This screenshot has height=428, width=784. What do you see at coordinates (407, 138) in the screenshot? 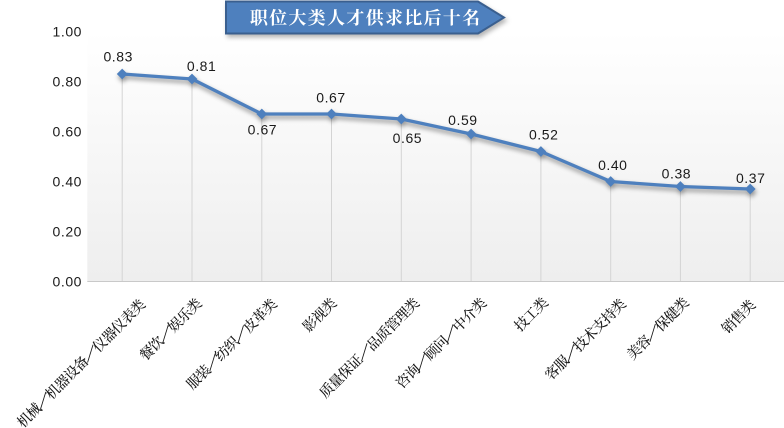
I see `svg-text: 0.65` at bounding box center [407, 138].